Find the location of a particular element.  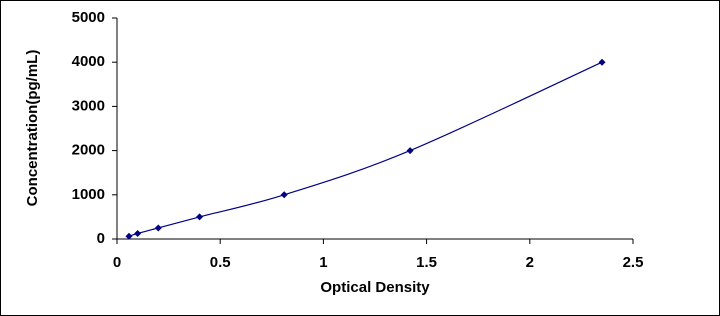

y-tick-label: 1000 is located at coordinates (88, 194).